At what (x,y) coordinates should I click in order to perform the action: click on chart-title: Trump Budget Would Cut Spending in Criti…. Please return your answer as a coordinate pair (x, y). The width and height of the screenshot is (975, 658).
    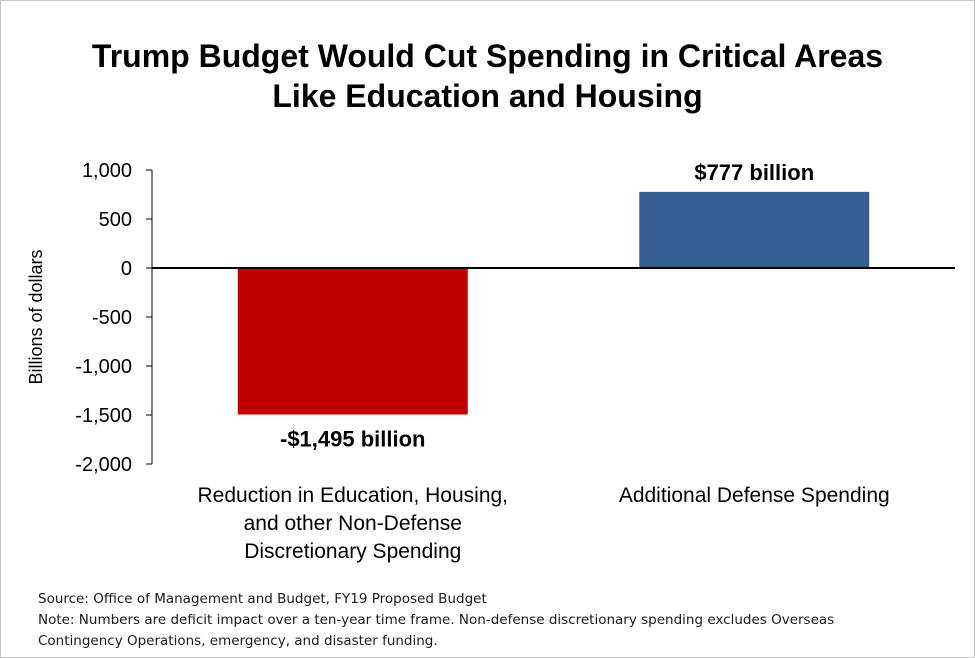
    Looking at the image, I should click on (487, 76).